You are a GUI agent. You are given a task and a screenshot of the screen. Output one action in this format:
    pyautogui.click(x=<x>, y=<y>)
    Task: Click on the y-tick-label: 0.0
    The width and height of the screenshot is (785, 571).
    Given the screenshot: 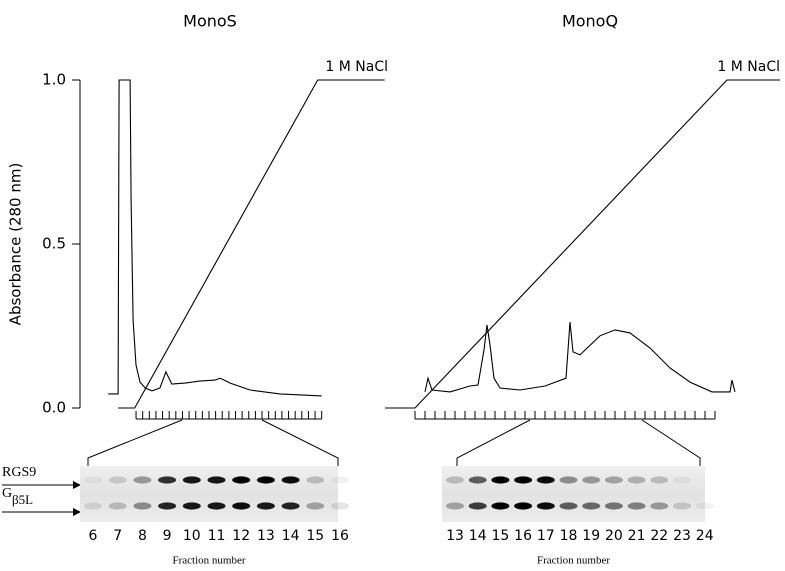 What is the action you would take?
    pyautogui.click(x=54, y=408)
    